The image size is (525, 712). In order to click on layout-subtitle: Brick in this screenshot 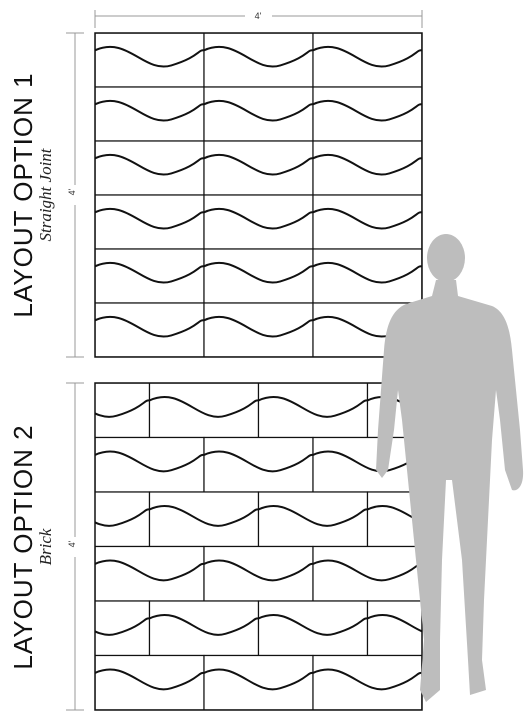, I will do `click(45, 546)`.